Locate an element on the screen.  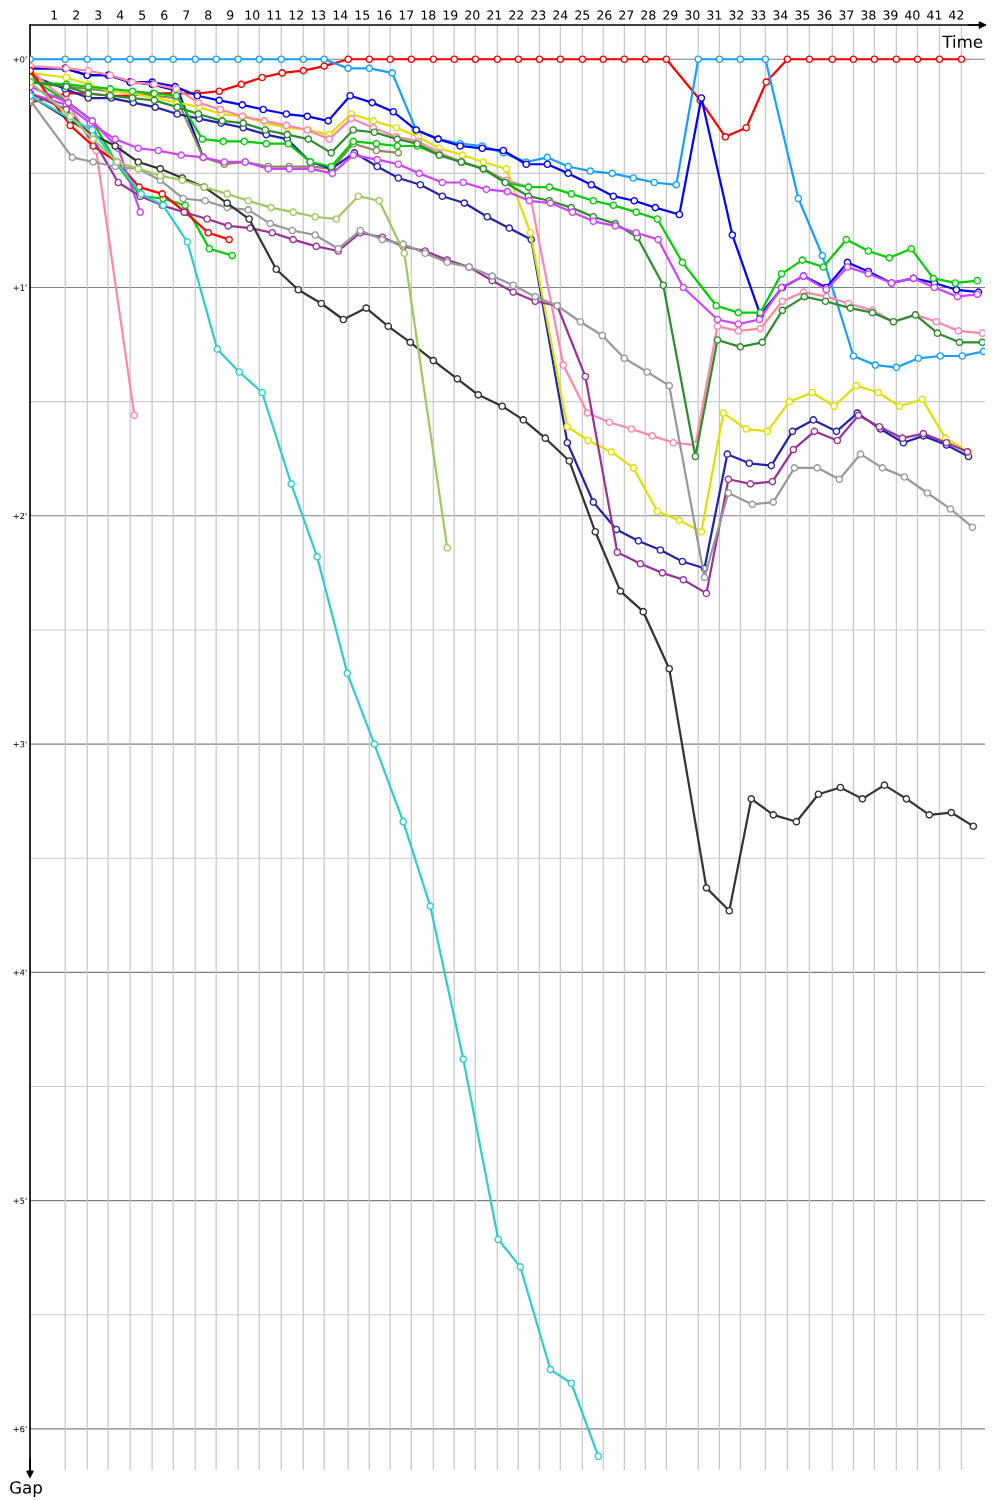
x-tick-label: 32 is located at coordinates (736, 15).